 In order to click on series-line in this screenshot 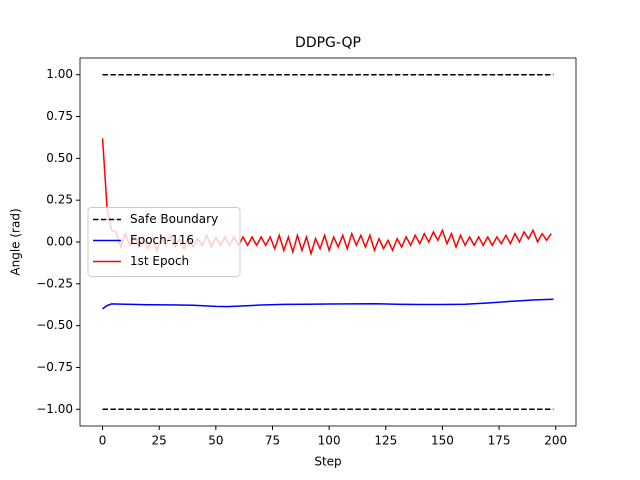, I will do `click(328, 304)`.